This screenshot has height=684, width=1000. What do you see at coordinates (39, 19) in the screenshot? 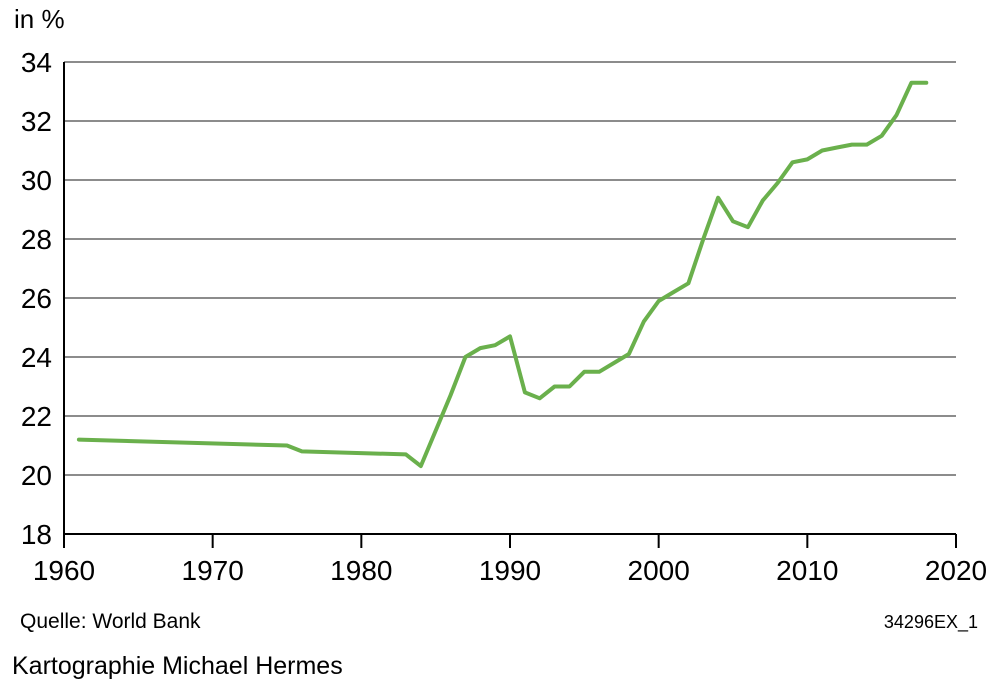
I see `y-axis-label: in %` at bounding box center [39, 19].